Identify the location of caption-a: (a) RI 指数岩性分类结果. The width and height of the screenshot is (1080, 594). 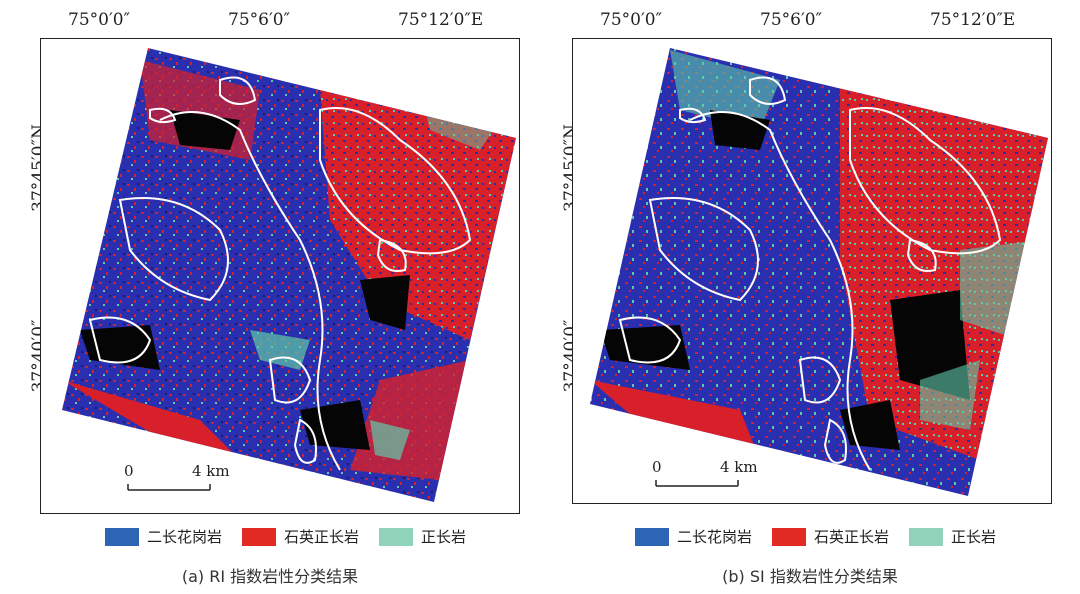
(270, 576).